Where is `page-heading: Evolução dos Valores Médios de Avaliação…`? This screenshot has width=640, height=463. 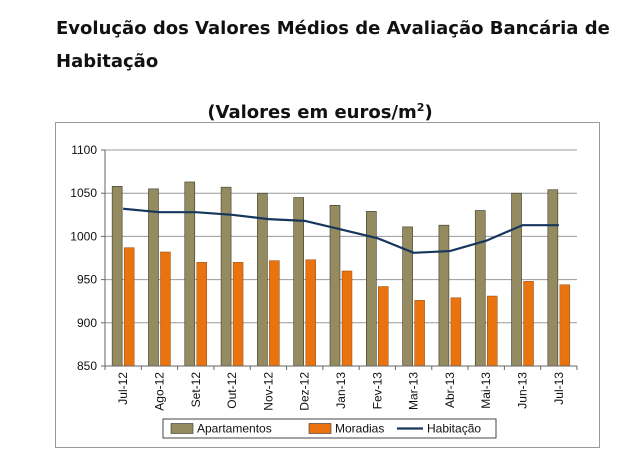
page-heading: Evolução dos Valores Médios de Avaliação… is located at coordinates (333, 45).